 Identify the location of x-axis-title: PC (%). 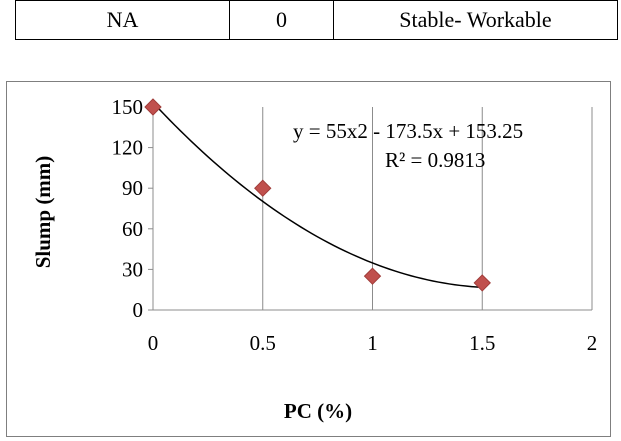
(318, 411).